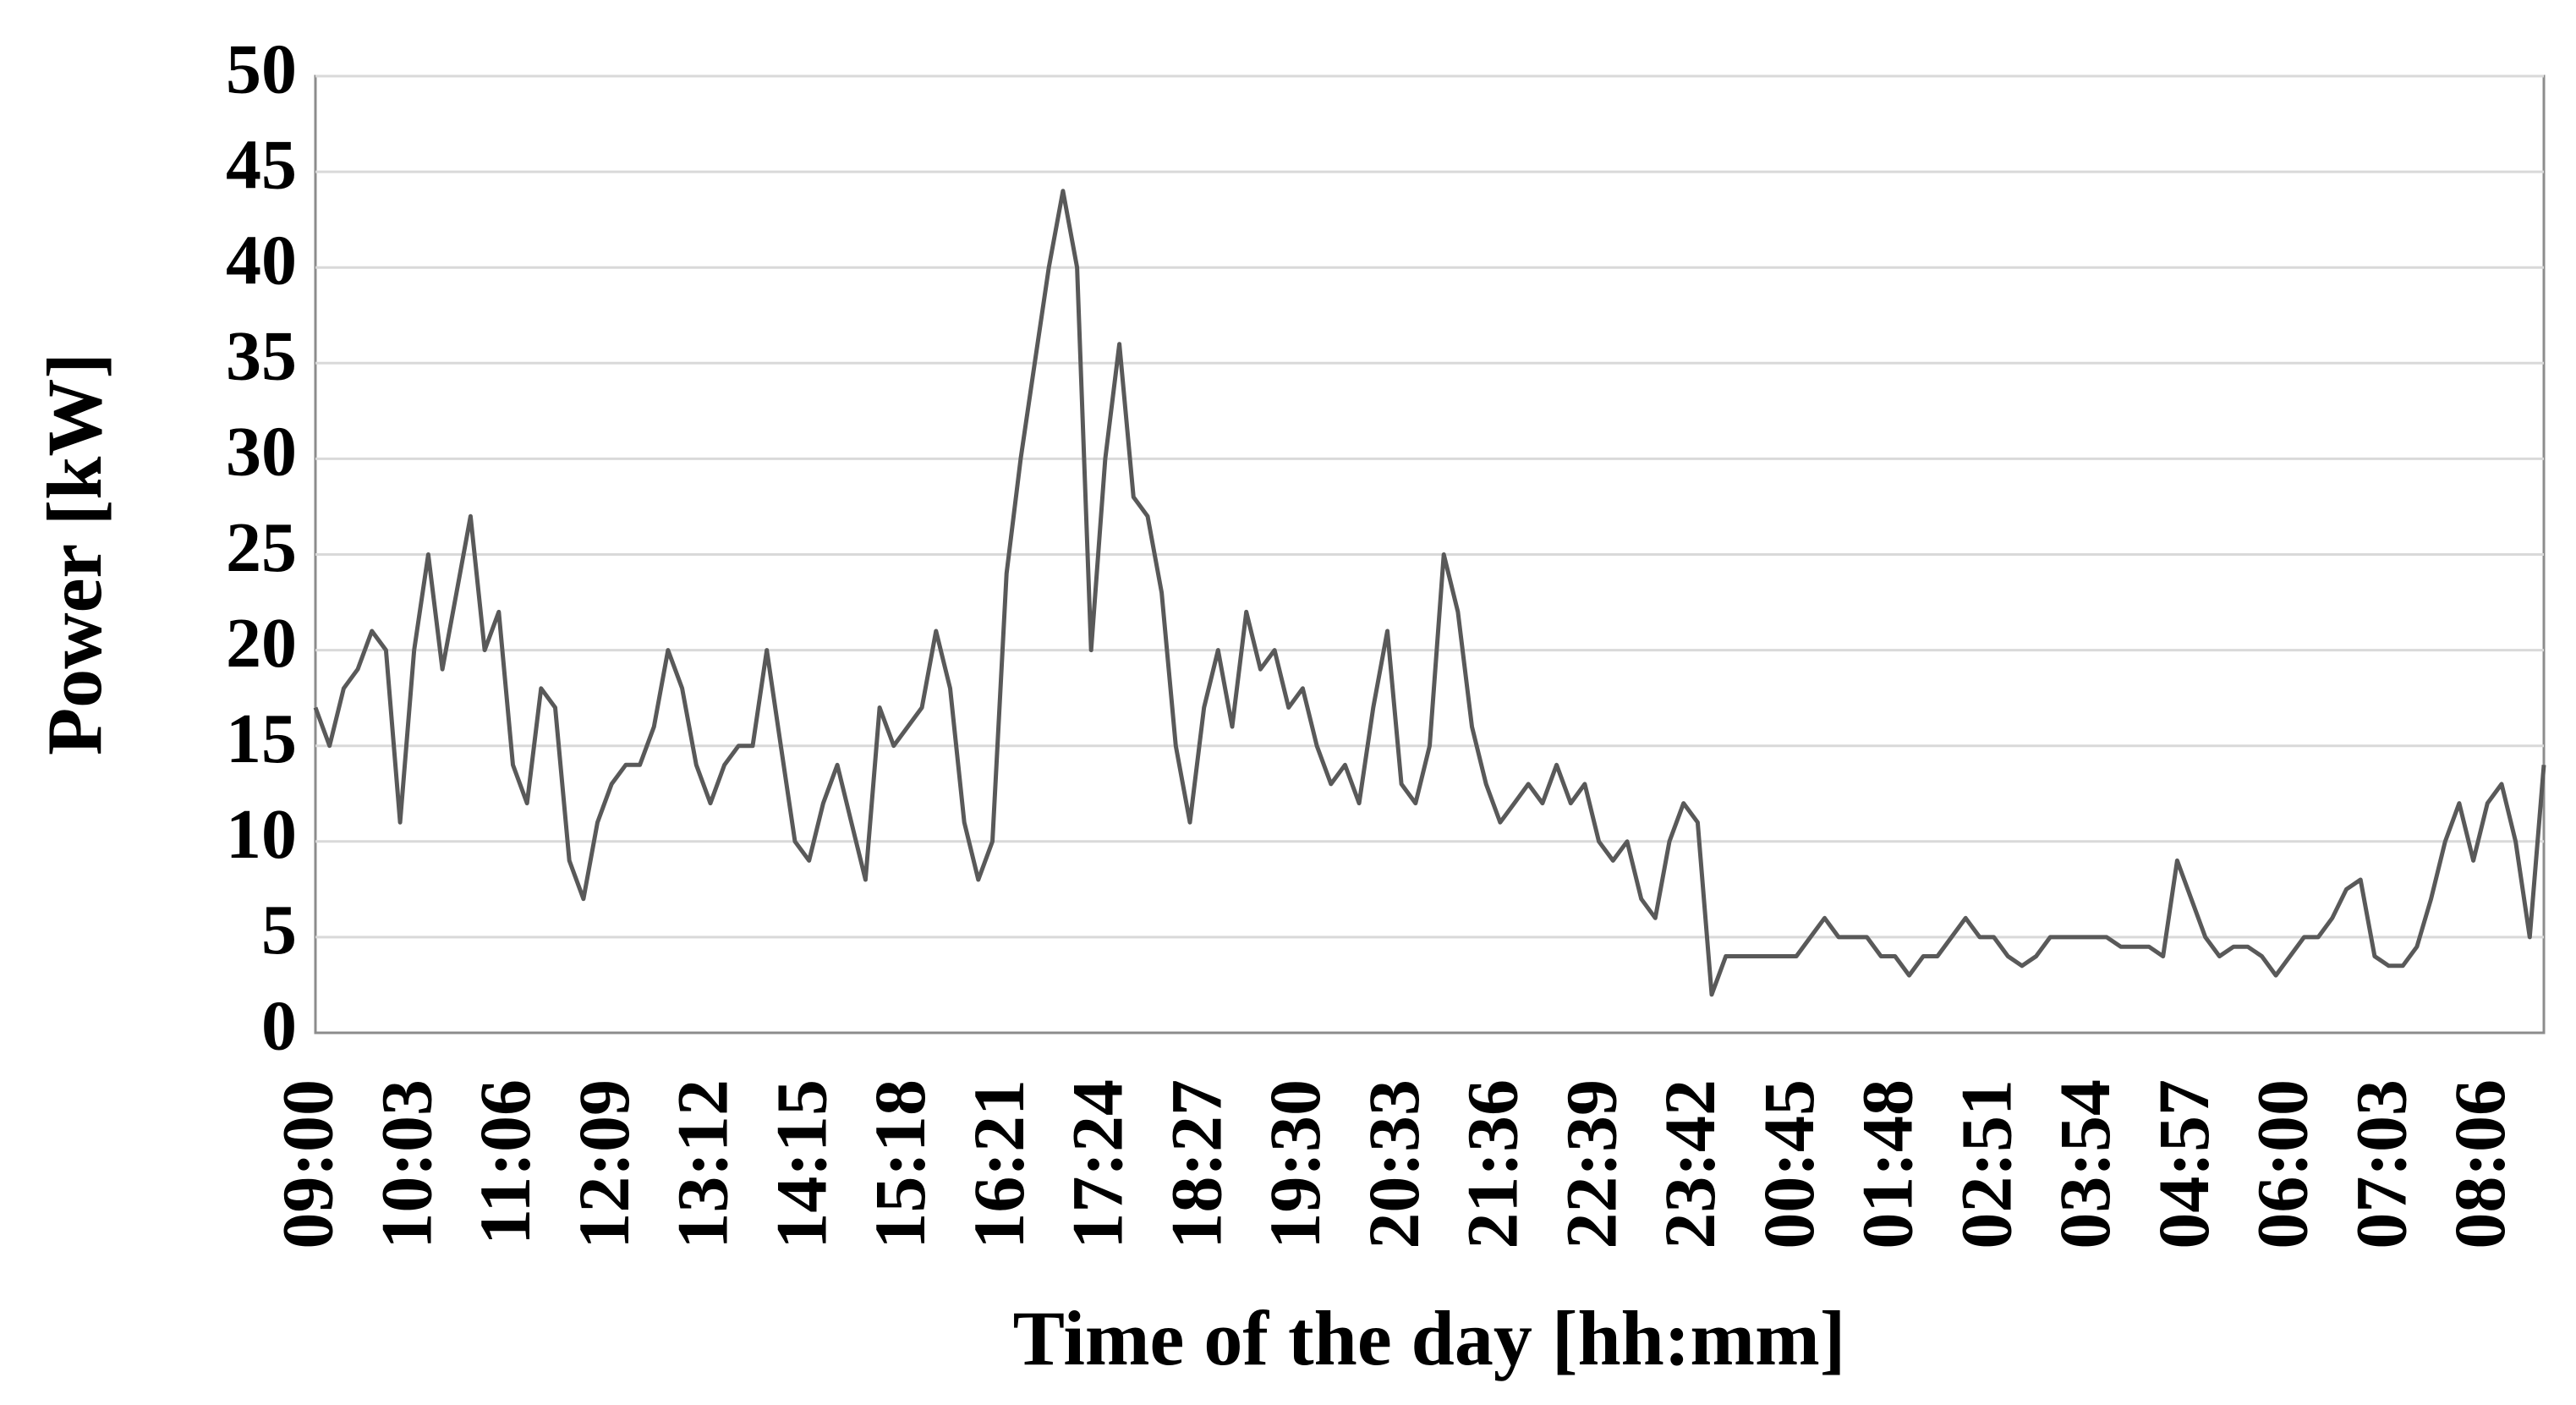 The height and width of the screenshot is (1405, 2576). What do you see at coordinates (603, 1164) in the screenshot?
I see `x-tick-label: 12:09` at bounding box center [603, 1164].